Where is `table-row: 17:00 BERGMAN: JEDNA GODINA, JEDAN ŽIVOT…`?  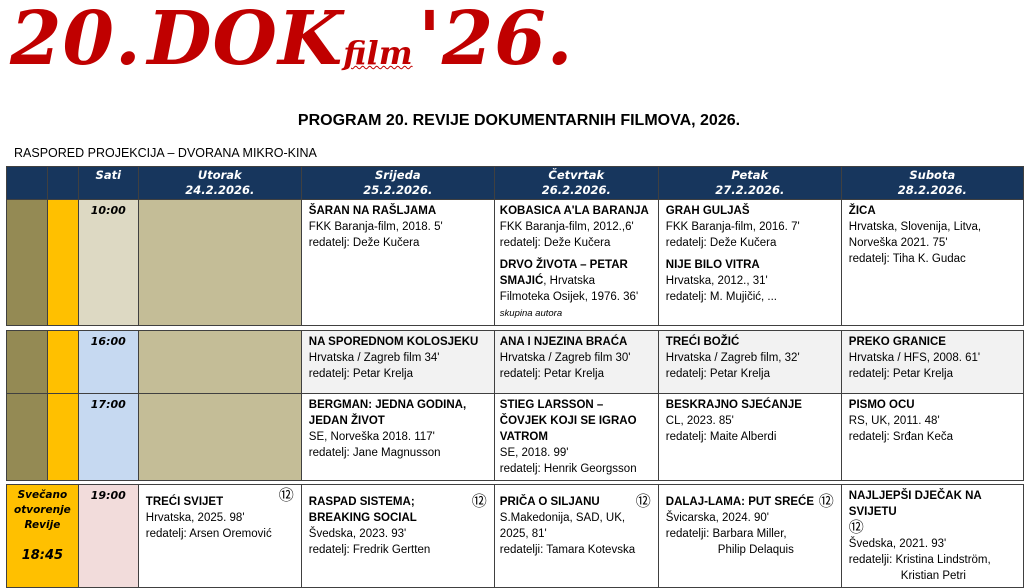 table-row: 17:00 BERGMAN: JEDNA GODINA, JEDAN ŽIVOT… is located at coordinates (515, 437).